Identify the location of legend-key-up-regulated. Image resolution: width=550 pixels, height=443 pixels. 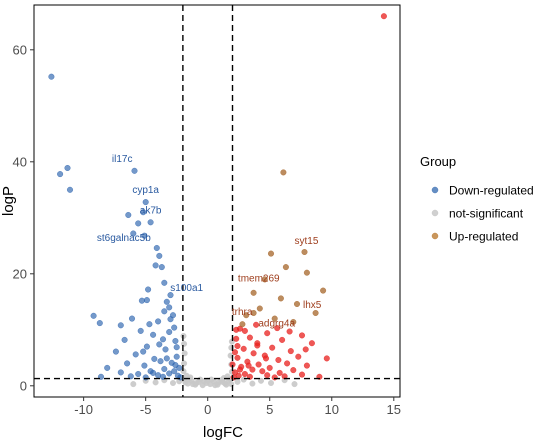
(435, 236).